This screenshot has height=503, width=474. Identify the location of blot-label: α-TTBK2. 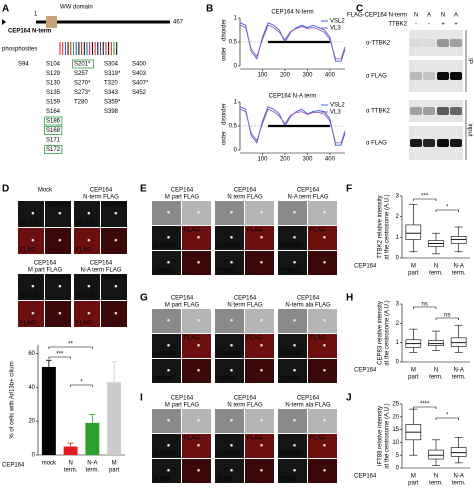
(378, 44).